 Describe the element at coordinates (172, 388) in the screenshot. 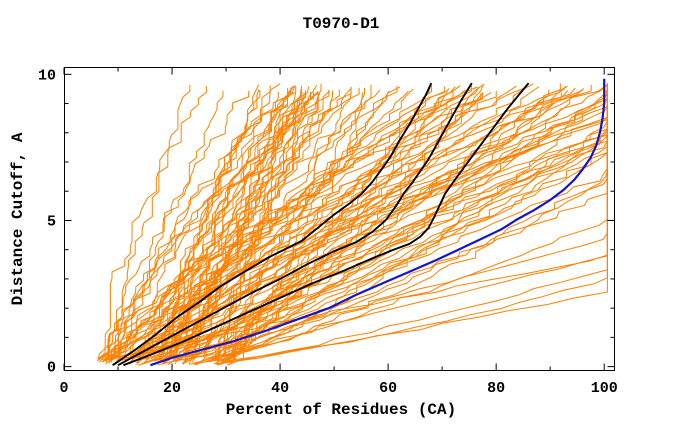

I see `tick-label: 20` at that location.